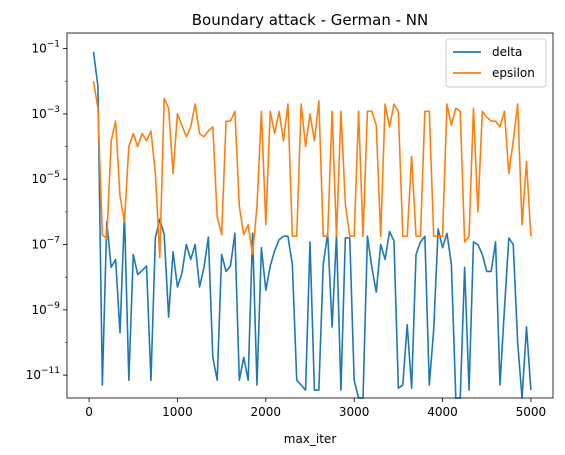 This screenshot has width=565, height=455. What do you see at coordinates (45, 113) in the screenshot?
I see `y-tick-label: 10⁻³` at bounding box center [45, 113].